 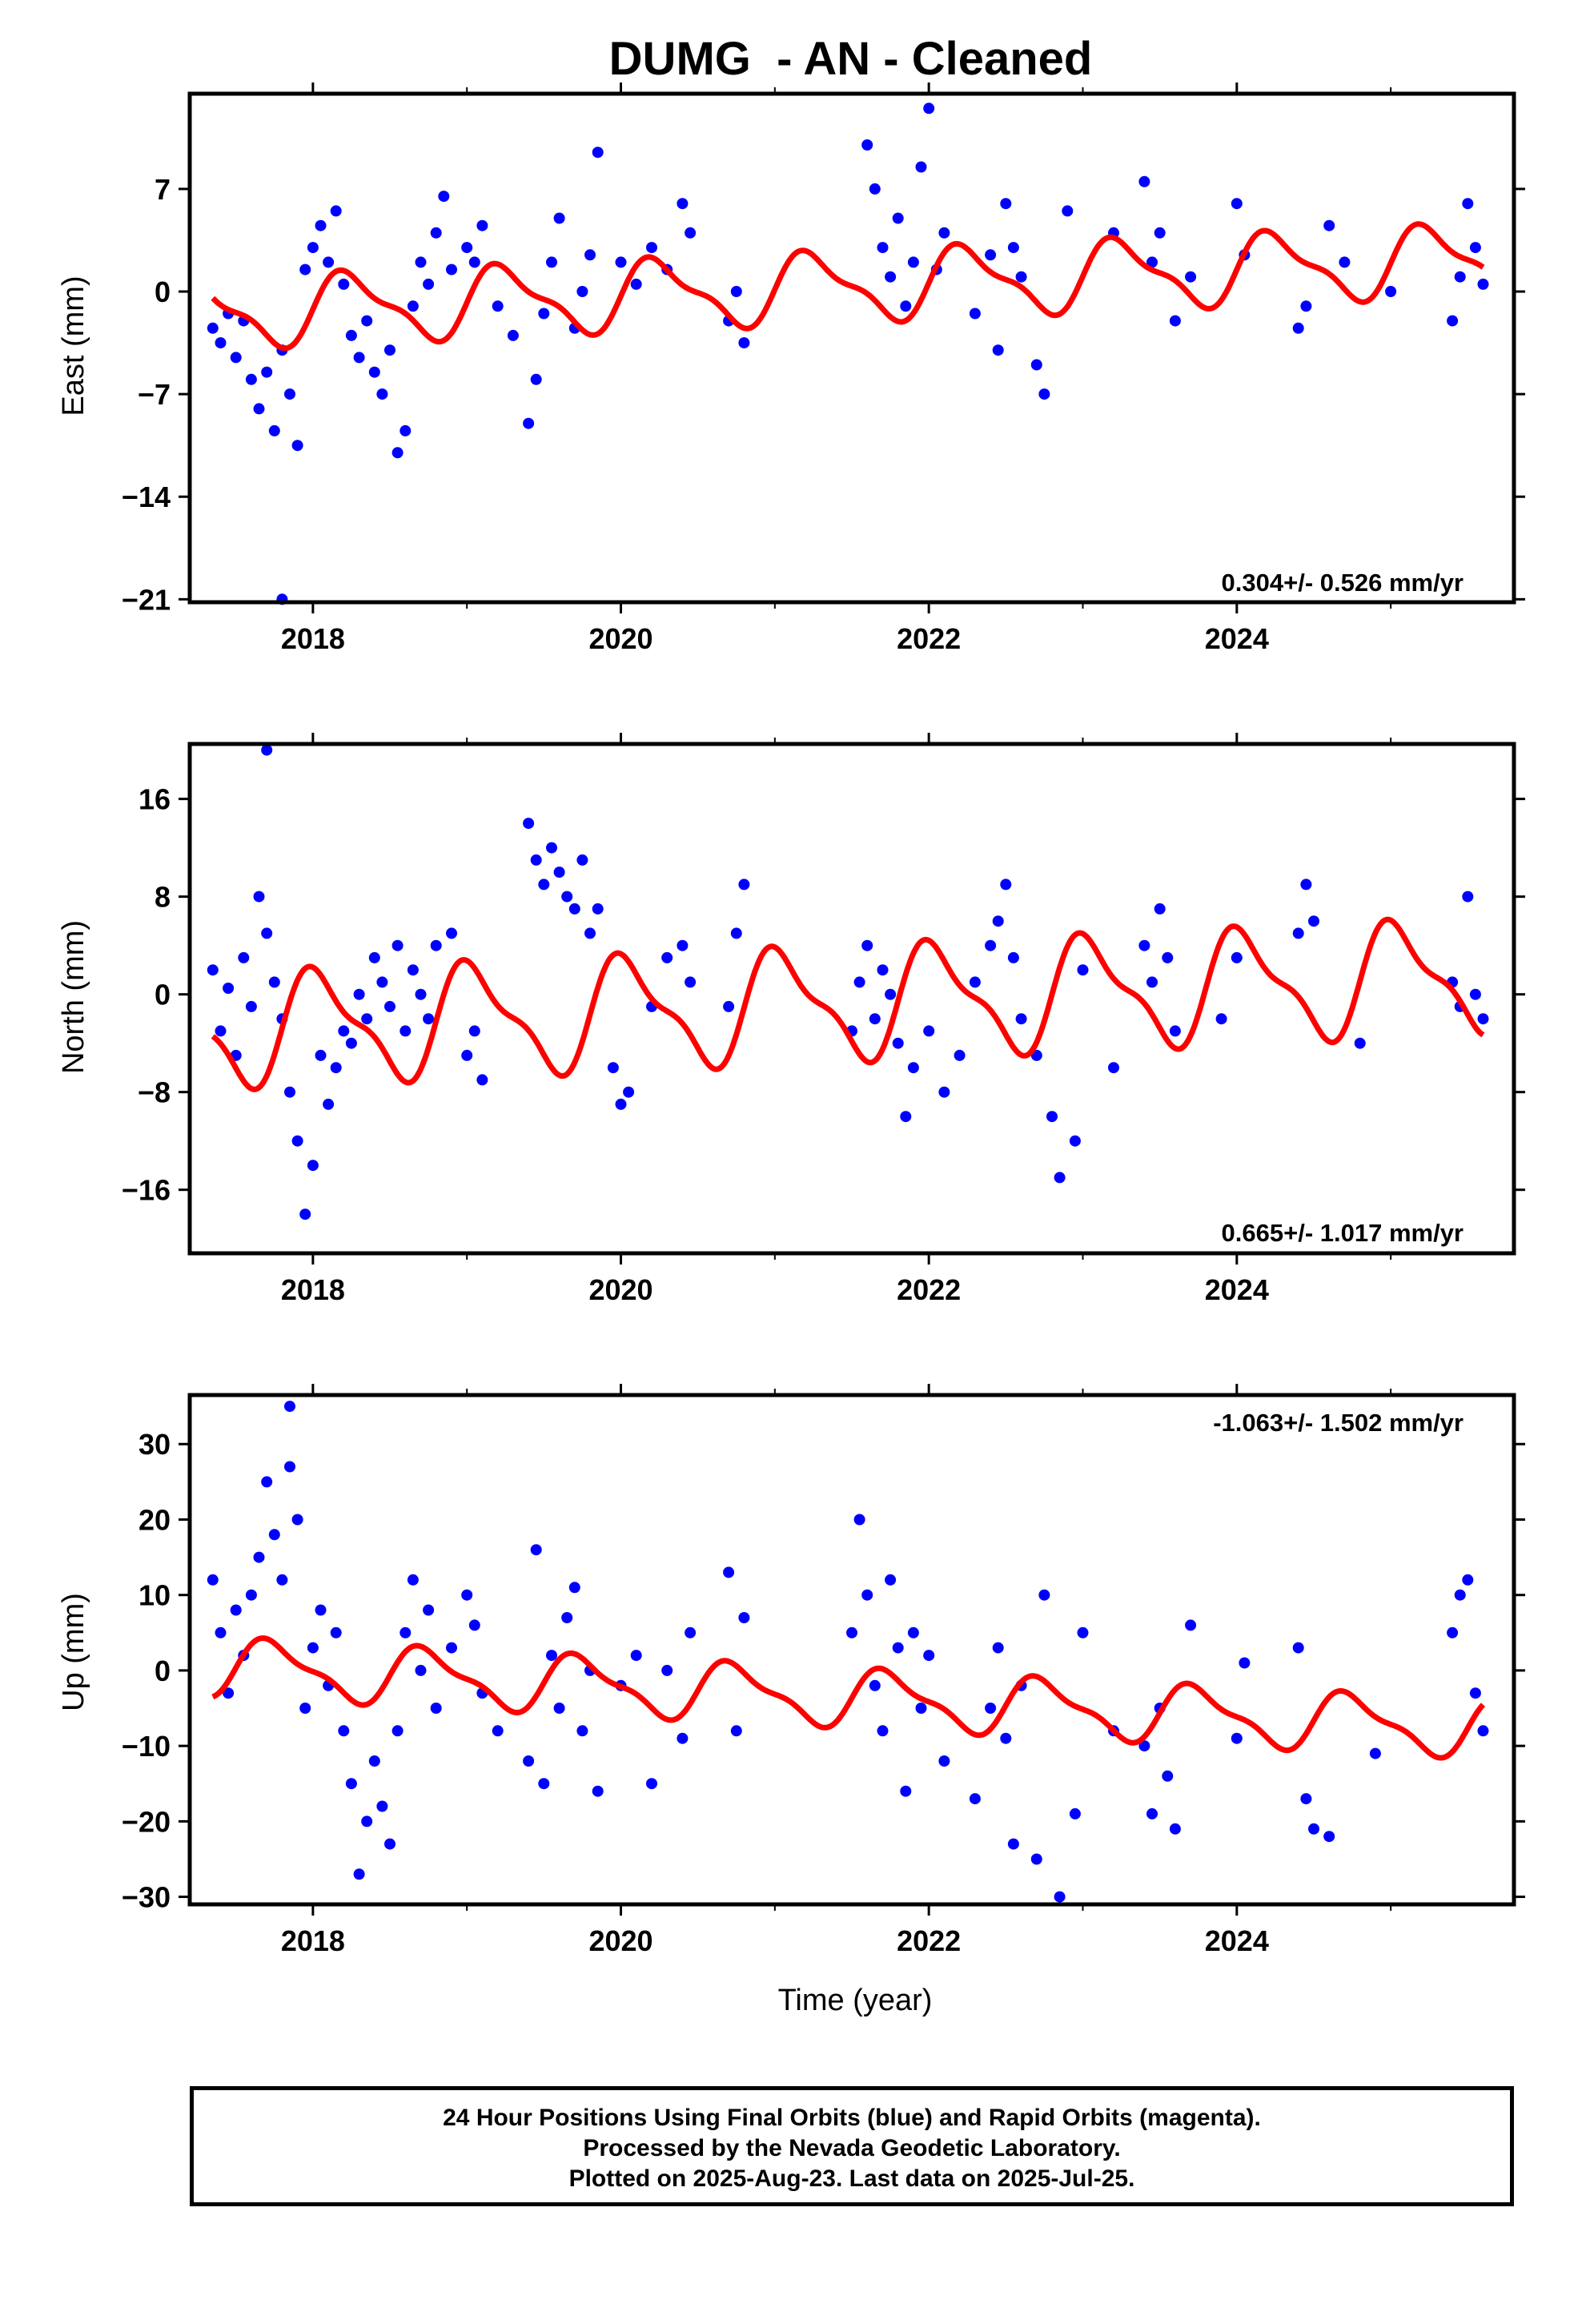 What do you see at coordinates (155, 1444) in the screenshot?
I see `y-tick-label: 30` at bounding box center [155, 1444].